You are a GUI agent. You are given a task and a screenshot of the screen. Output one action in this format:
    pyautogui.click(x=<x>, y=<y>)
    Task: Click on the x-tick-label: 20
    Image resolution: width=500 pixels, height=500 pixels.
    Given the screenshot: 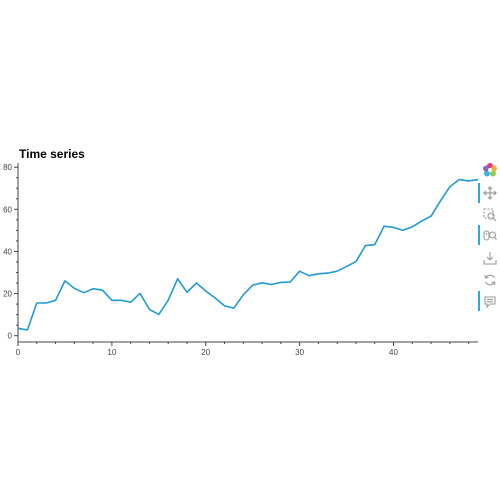 What is the action you would take?
    pyautogui.click(x=205, y=352)
    